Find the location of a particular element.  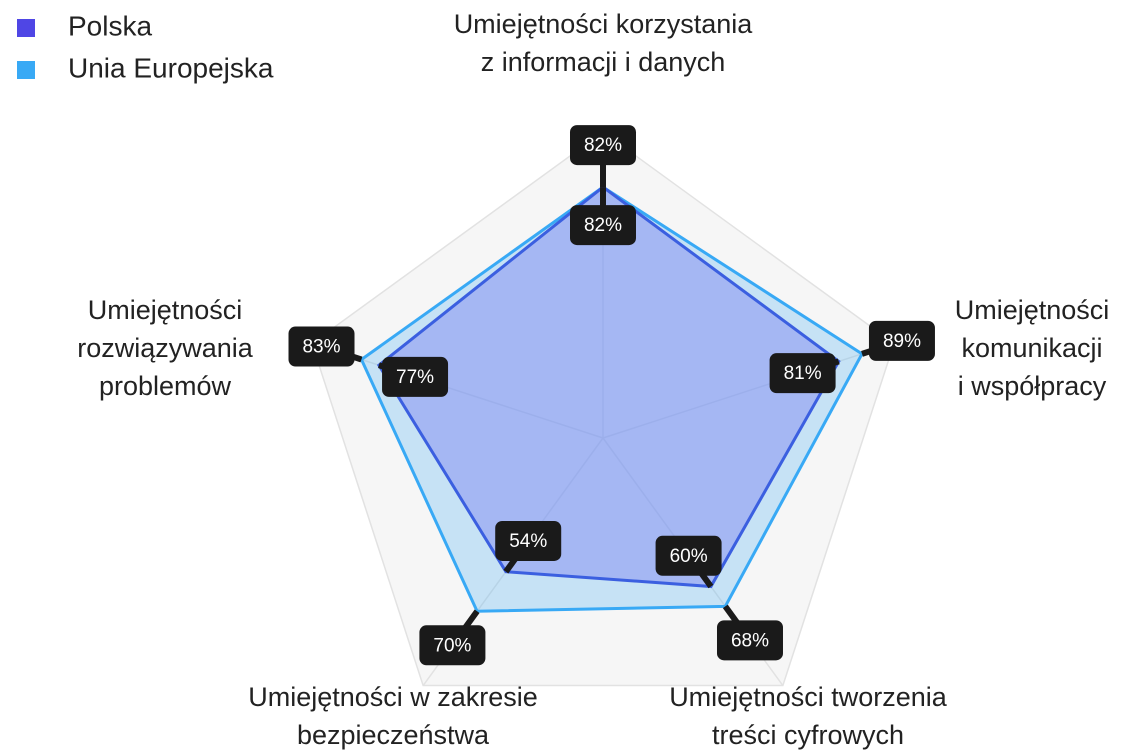

value-label: 60% is located at coordinates (689, 556).